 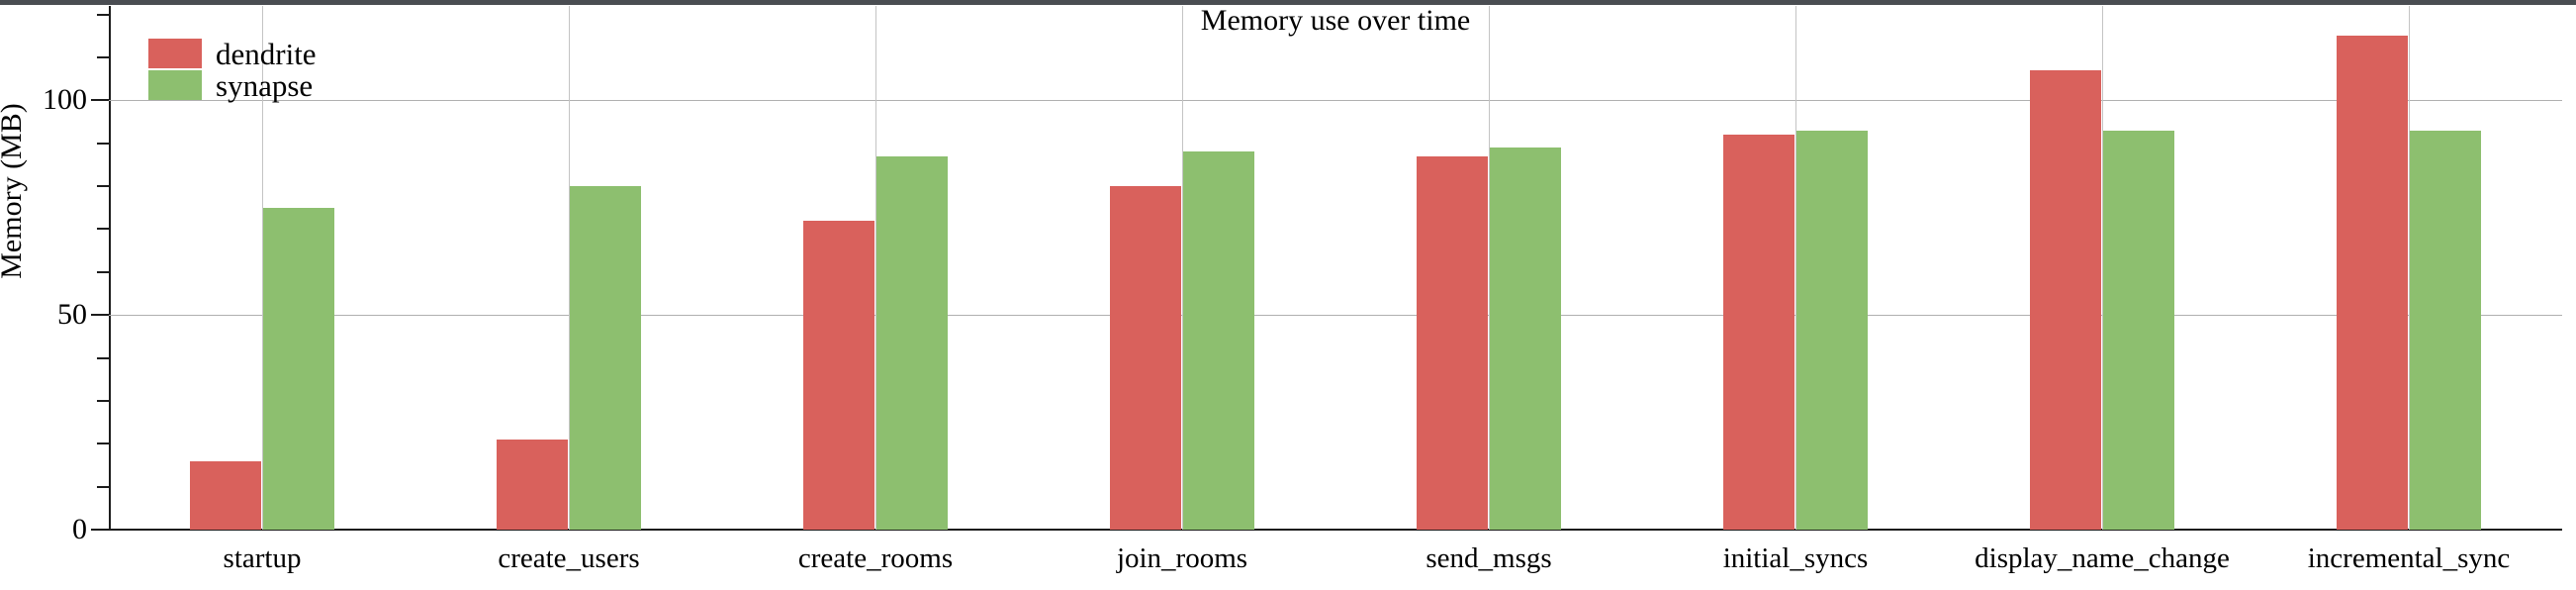 I want to click on bar-dendrite-create_rooms, so click(x=838, y=375).